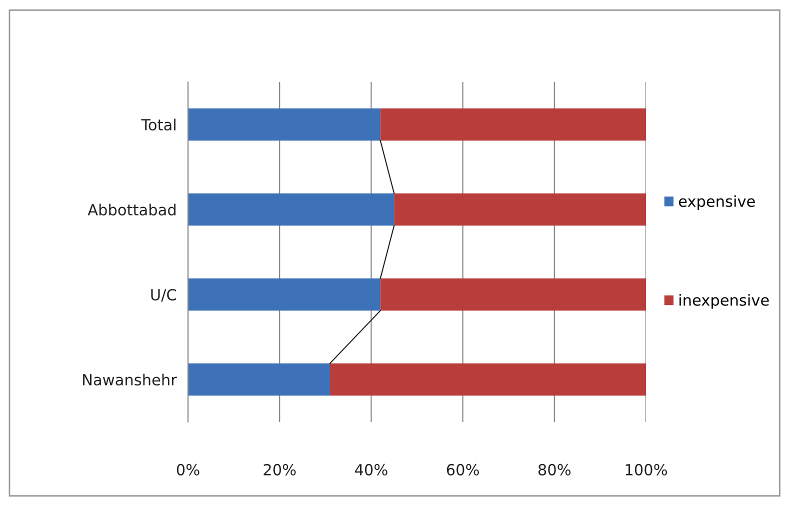 This screenshot has height=506, width=790. I want to click on y-tick-label: Total, so click(158, 124).